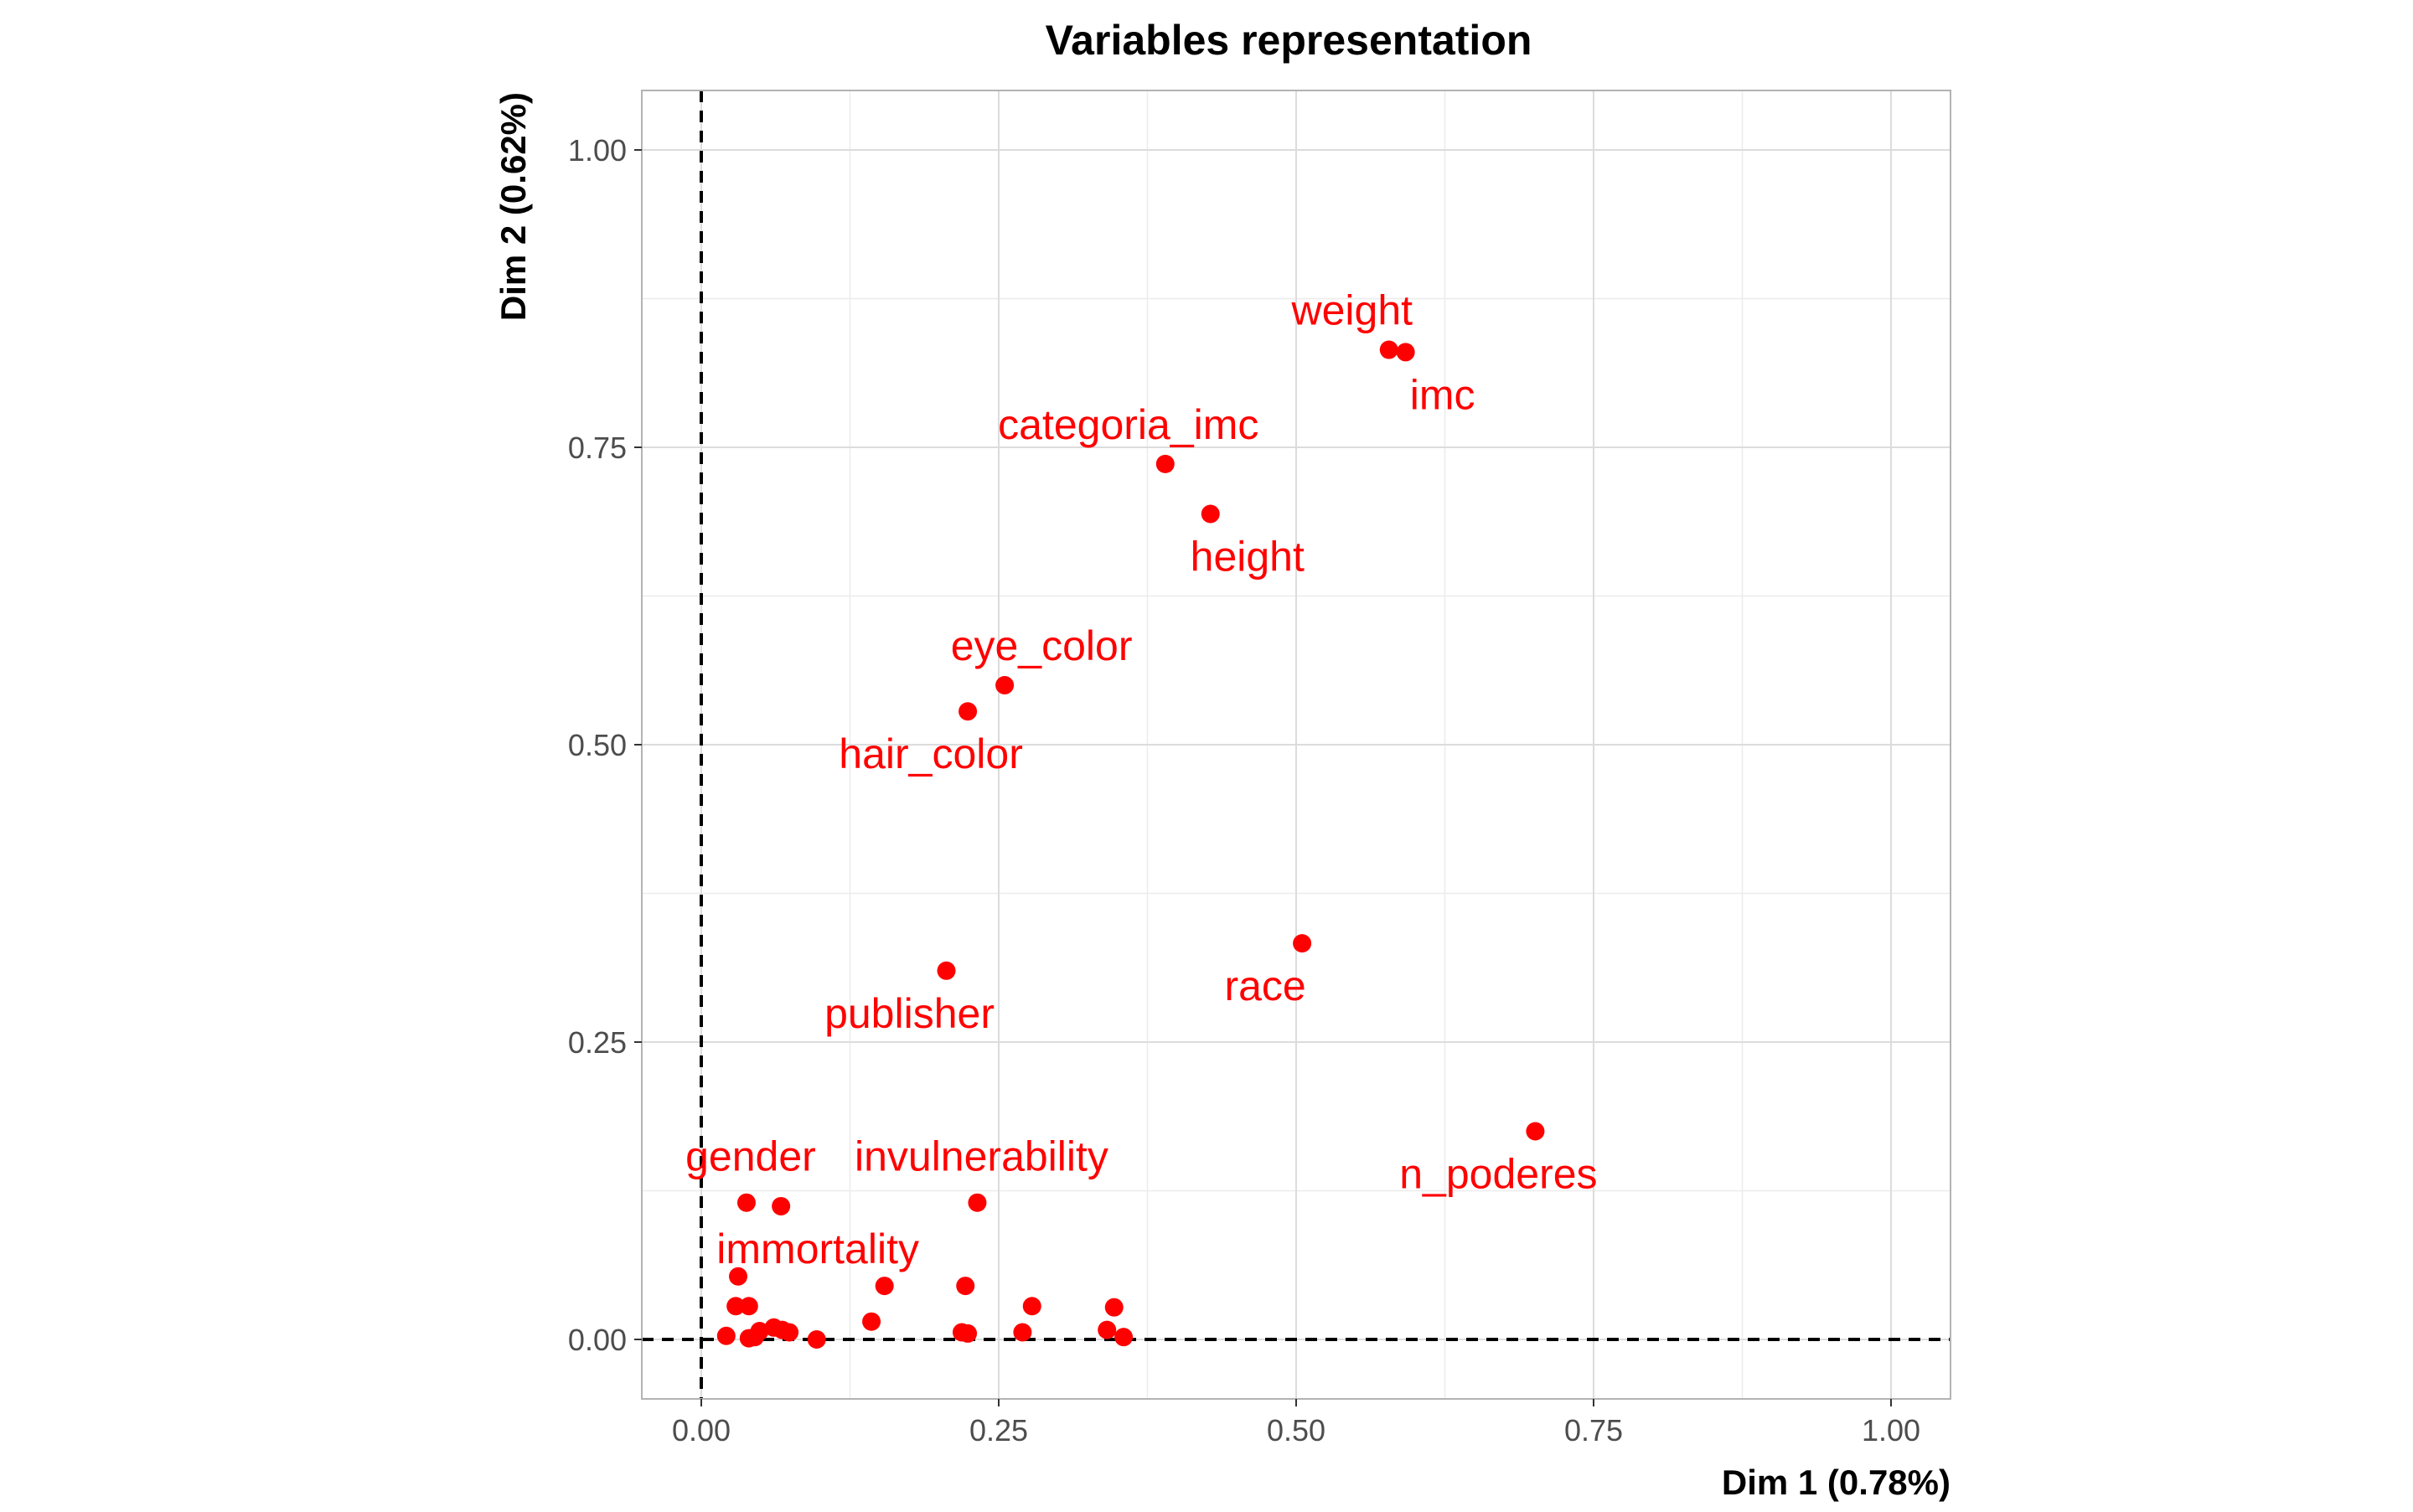 This screenshot has width=2413, height=1512. What do you see at coordinates (1248, 557) in the screenshot?
I see `point-label-height: height` at bounding box center [1248, 557].